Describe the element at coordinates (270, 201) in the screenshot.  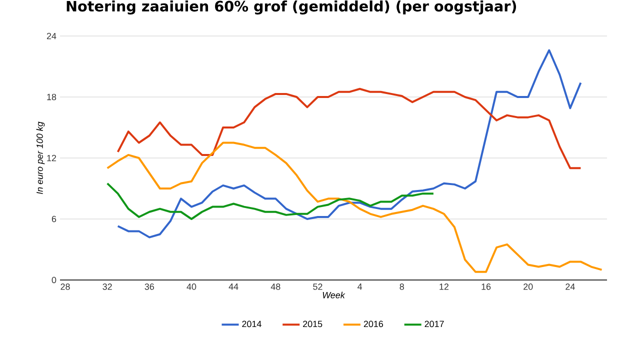
I see `line-series` at that location.